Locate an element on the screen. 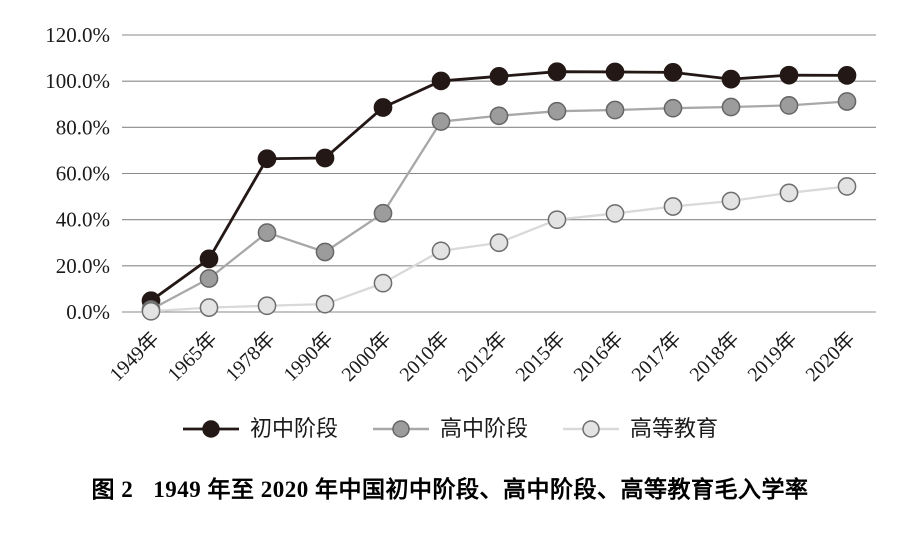  x-tick-label: 2012年 is located at coordinates (482, 356).